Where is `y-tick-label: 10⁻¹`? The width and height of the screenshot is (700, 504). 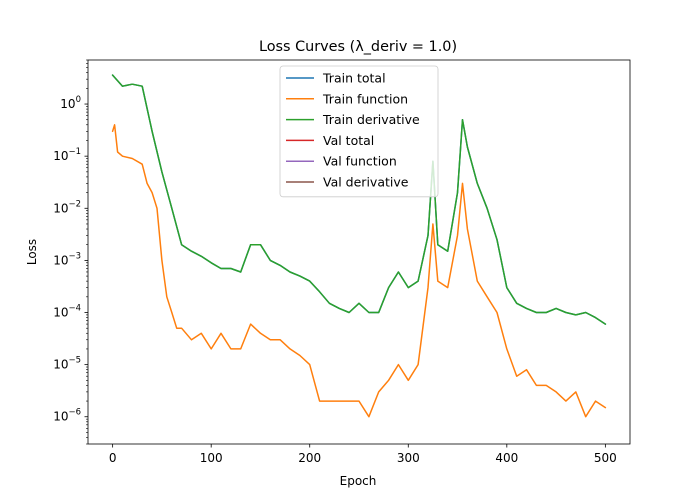
y-tick-label: 10⁻¹ is located at coordinates (67, 155).